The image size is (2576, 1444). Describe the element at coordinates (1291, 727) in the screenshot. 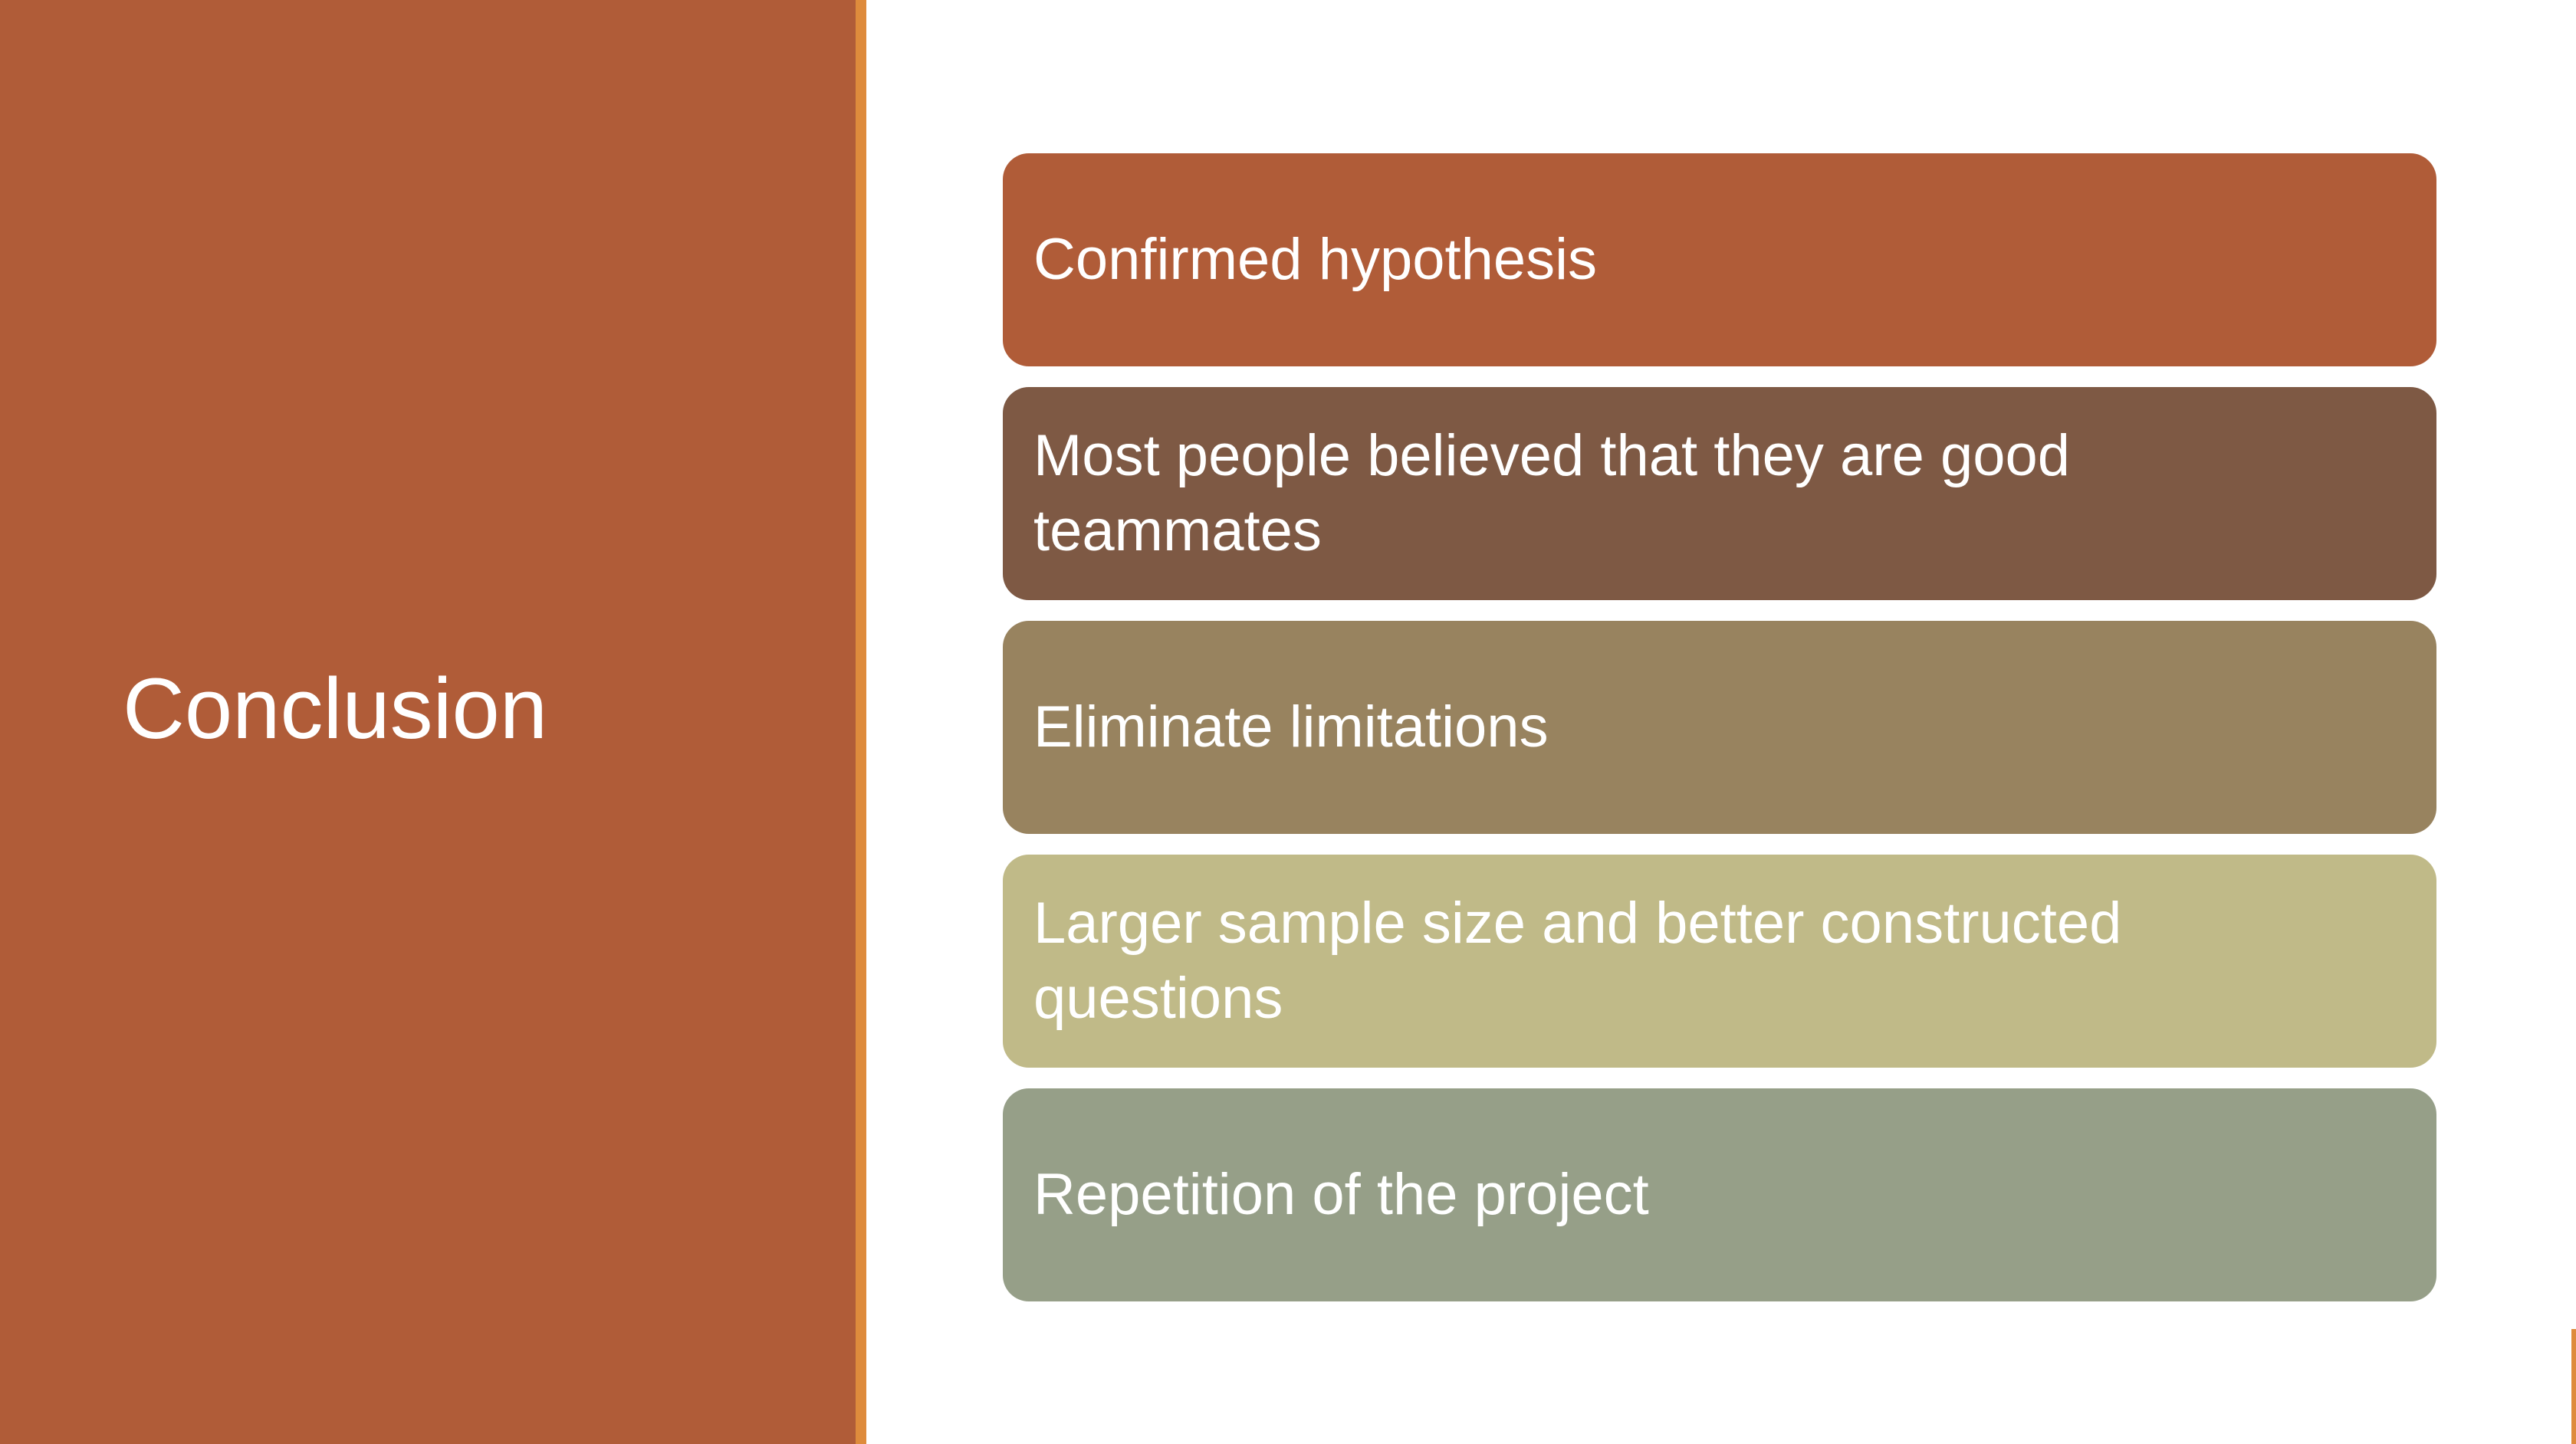

I see `list-item-label: Eliminate limitations` at that location.